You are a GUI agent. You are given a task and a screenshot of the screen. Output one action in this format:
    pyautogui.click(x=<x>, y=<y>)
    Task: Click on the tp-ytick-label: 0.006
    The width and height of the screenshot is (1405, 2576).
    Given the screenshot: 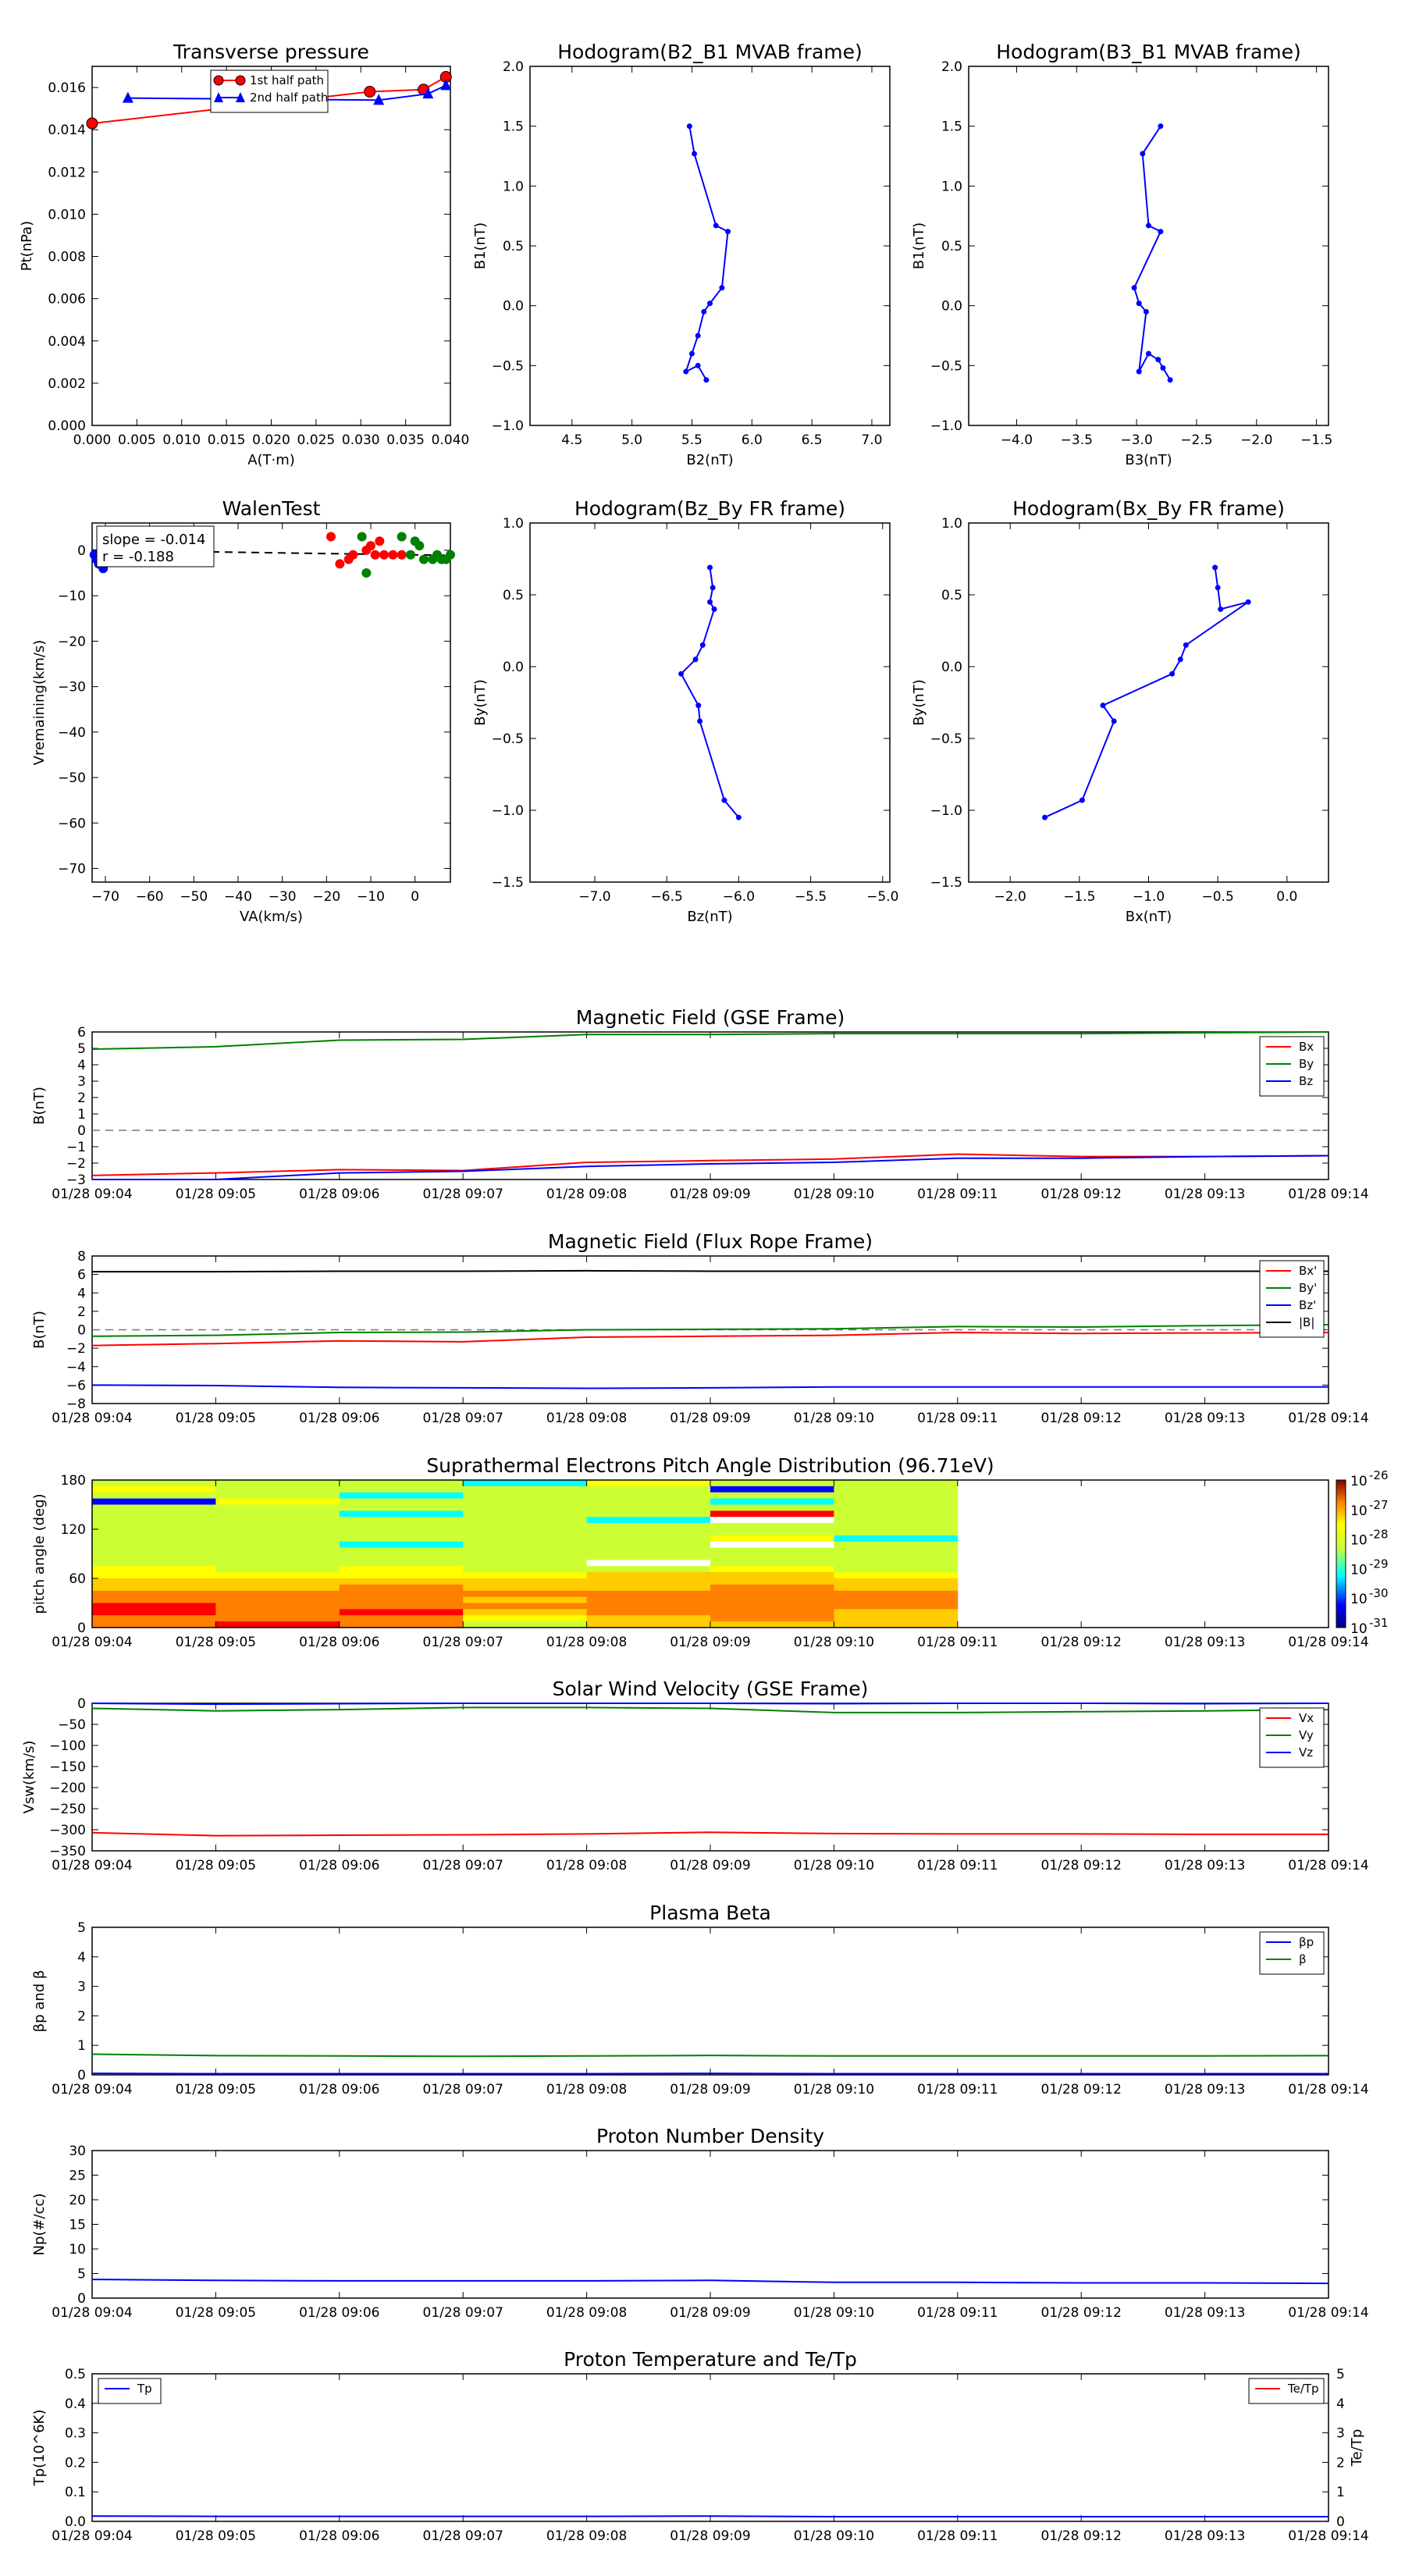 What is the action you would take?
    pyautogui.click(x=67, y=300)
    